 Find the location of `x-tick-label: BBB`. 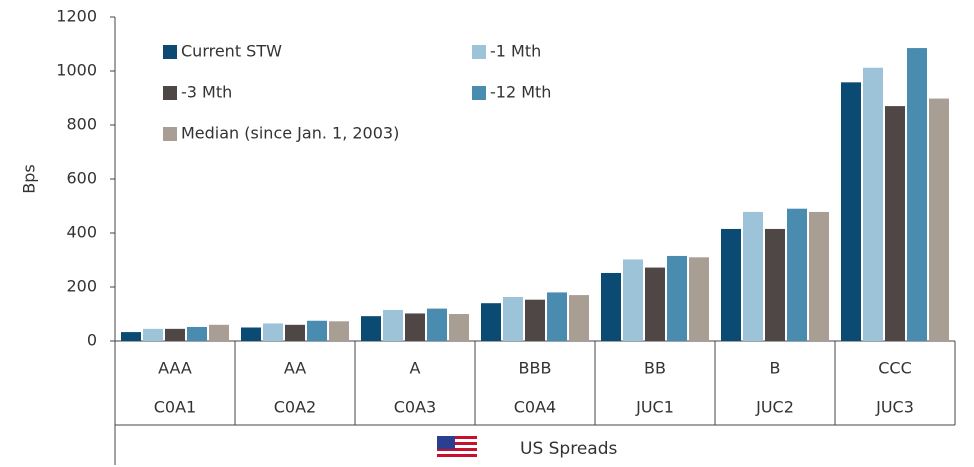

x-tick-label: BBB is located at coordinates (535, 368).